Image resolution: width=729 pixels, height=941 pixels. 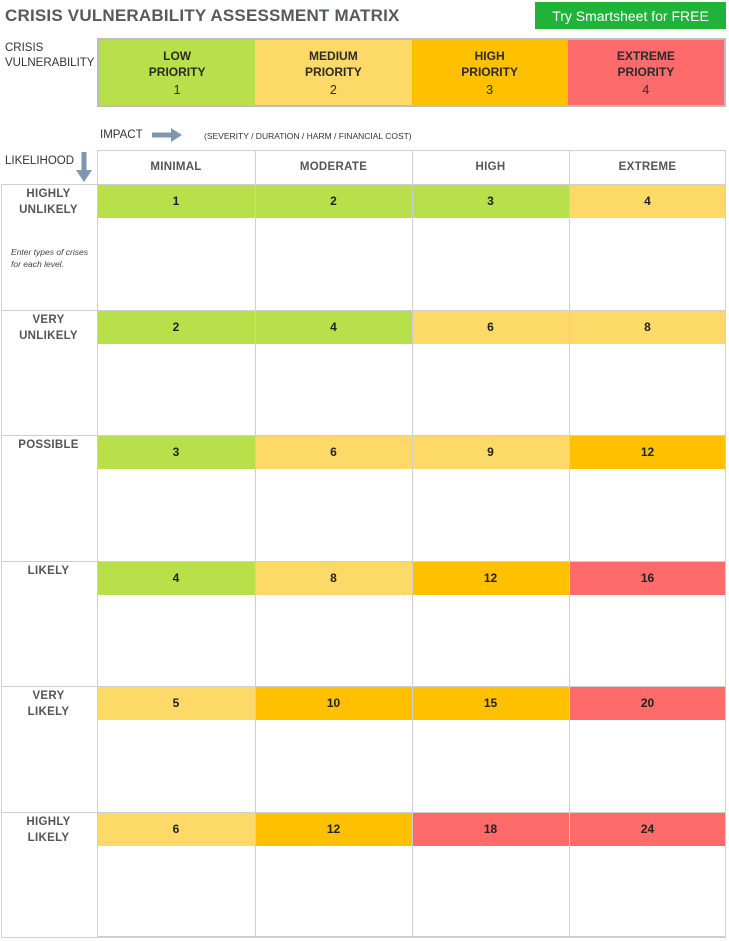 What do you see at coordinates (48, 704) in the screenshot?
I see `row-label-very-likely: VERY LIKELY` at bounding box center [48, 704].